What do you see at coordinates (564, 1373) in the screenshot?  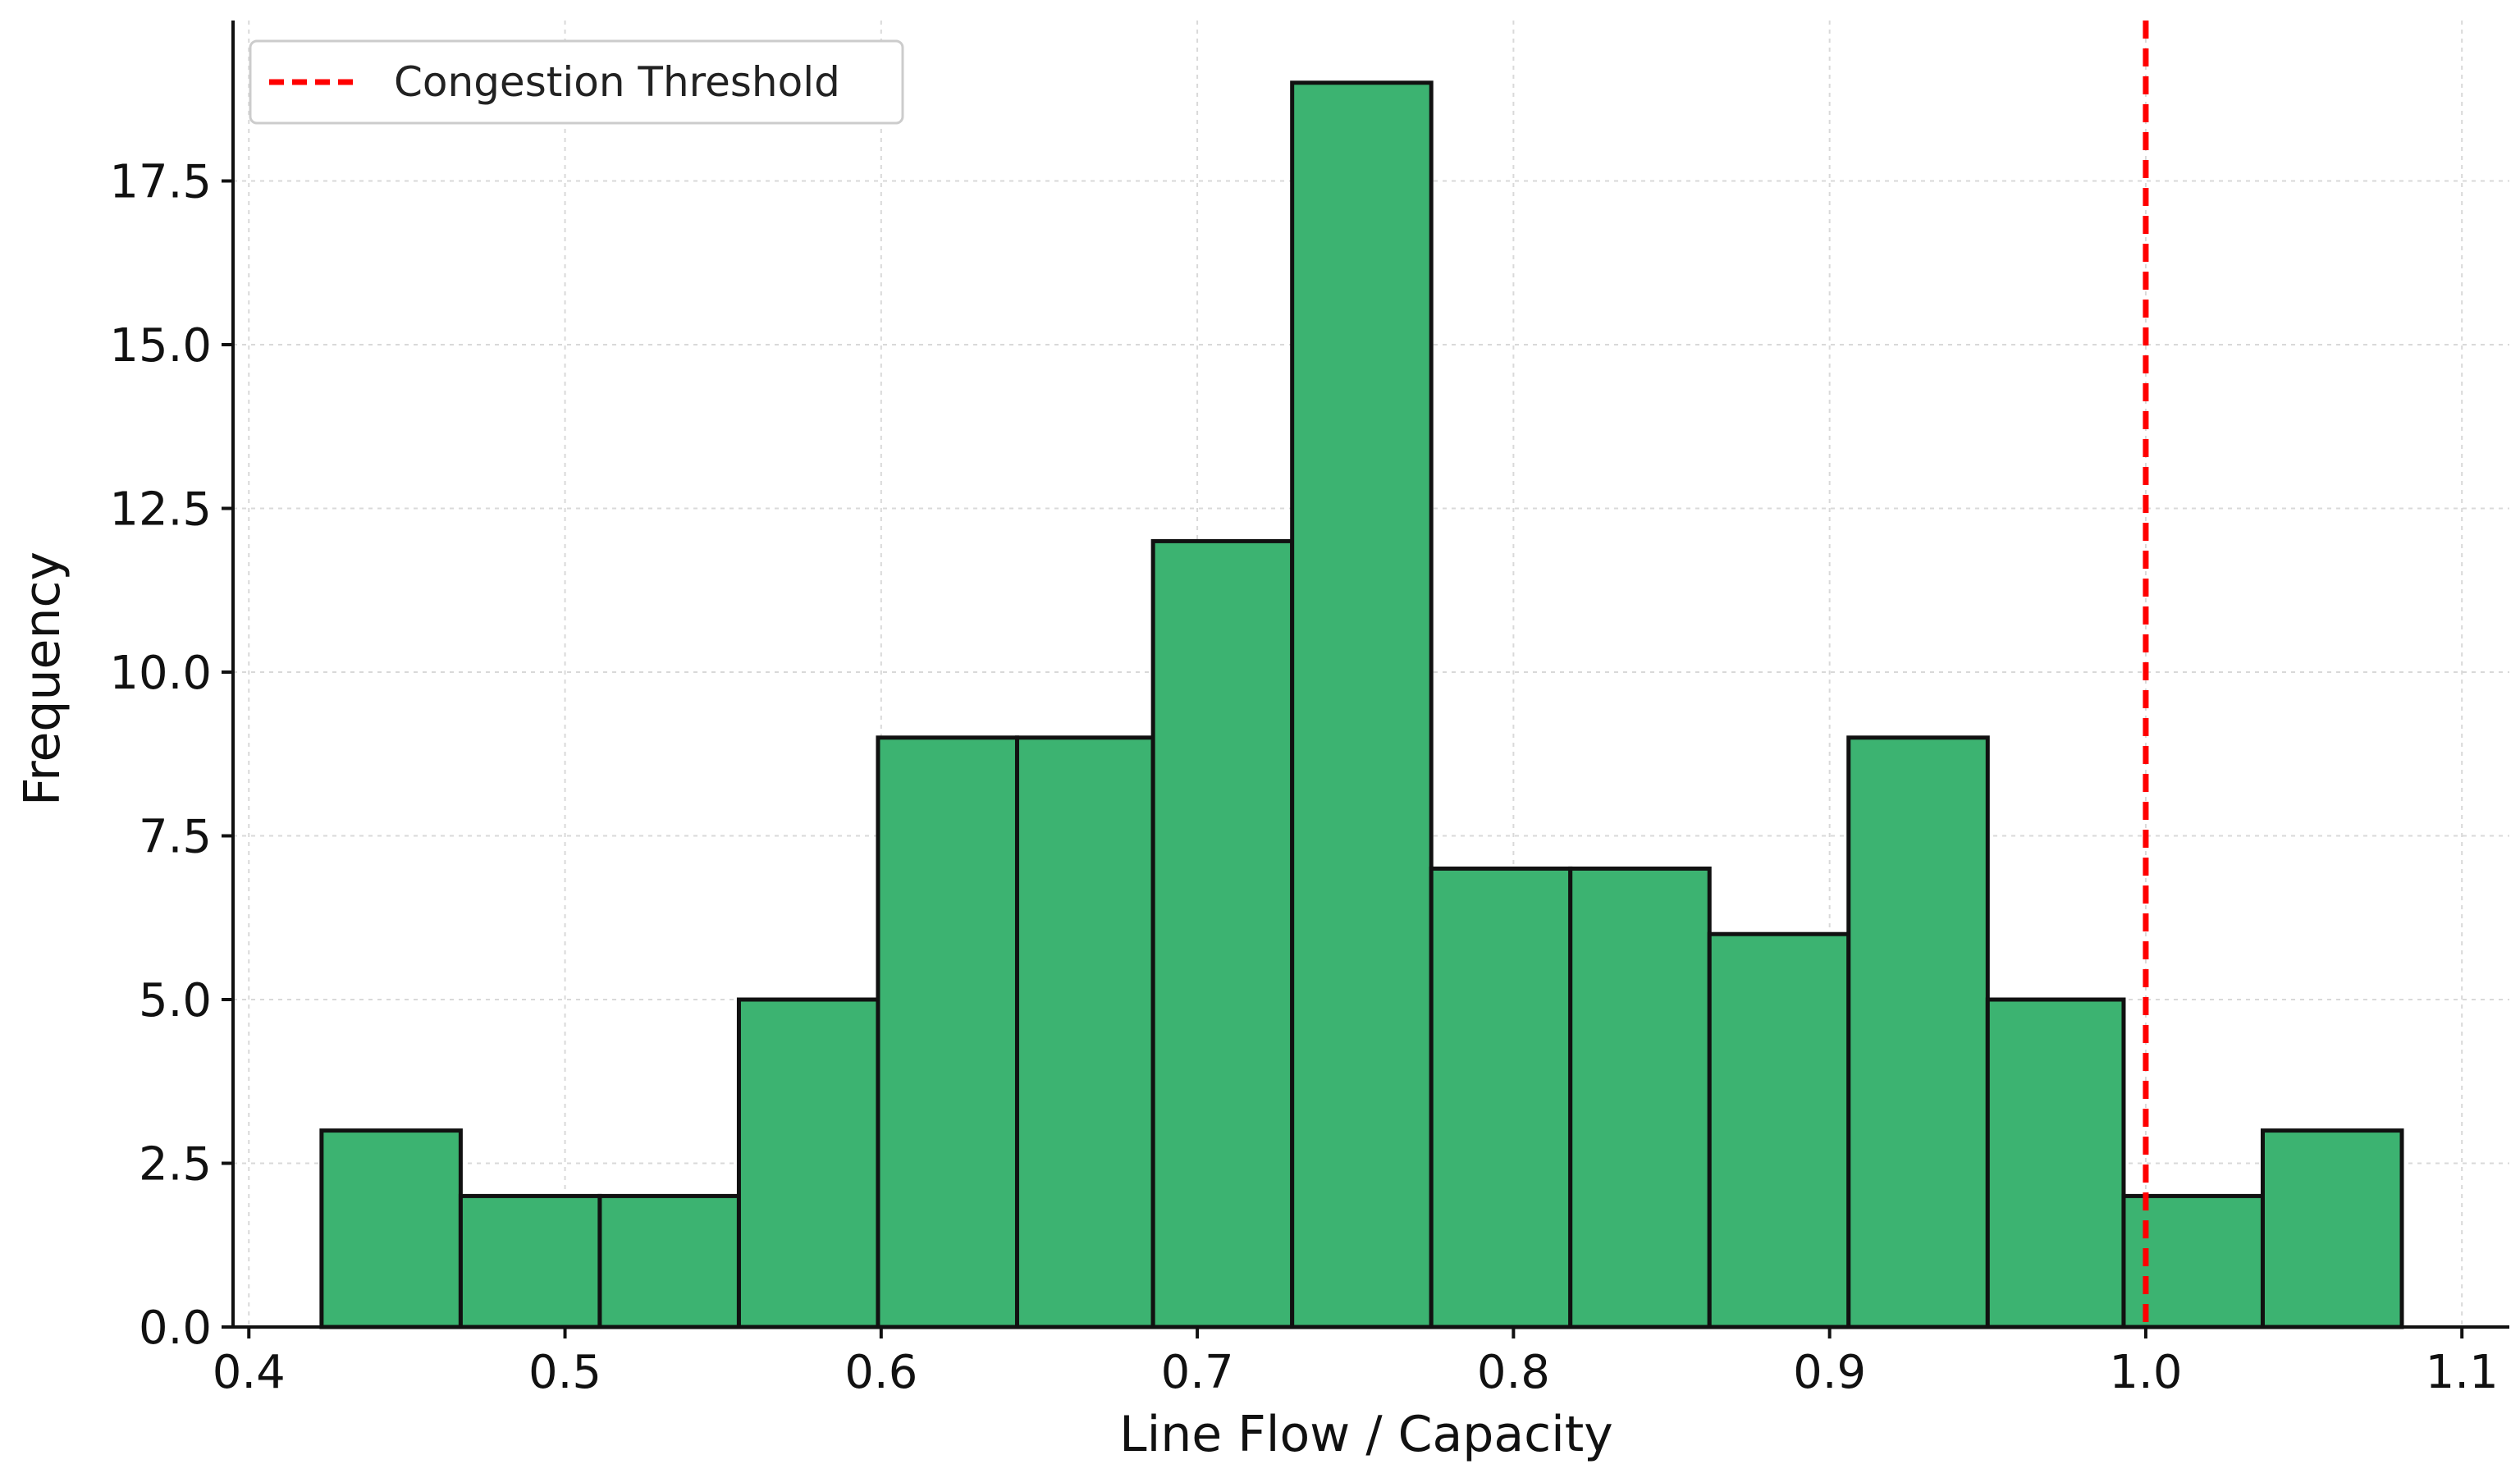 I see `x-tick-label: 0.5` at bounding box center [564, 1373].